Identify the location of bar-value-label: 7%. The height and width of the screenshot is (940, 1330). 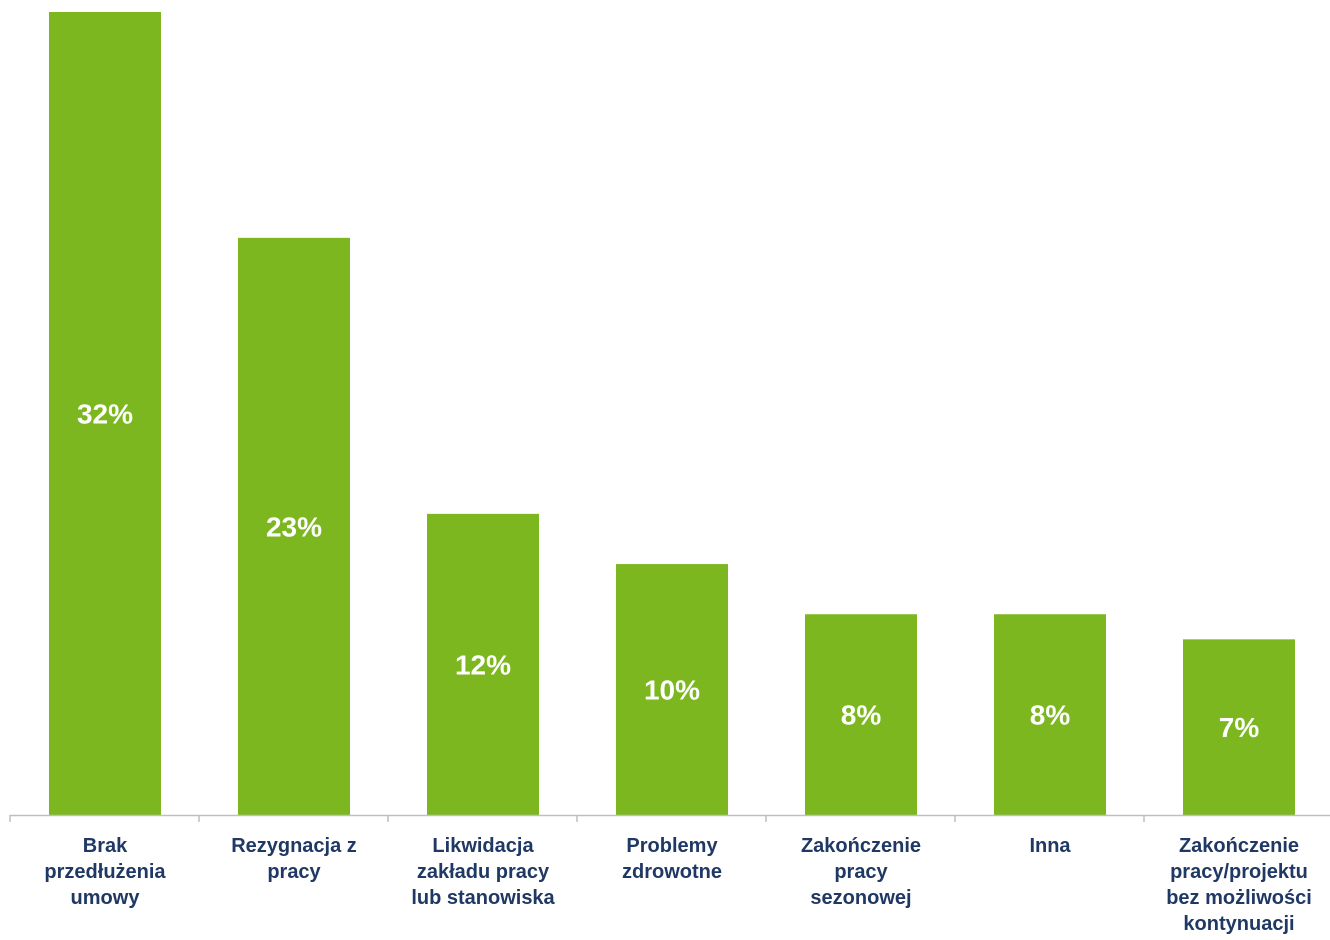
(1239, 727).